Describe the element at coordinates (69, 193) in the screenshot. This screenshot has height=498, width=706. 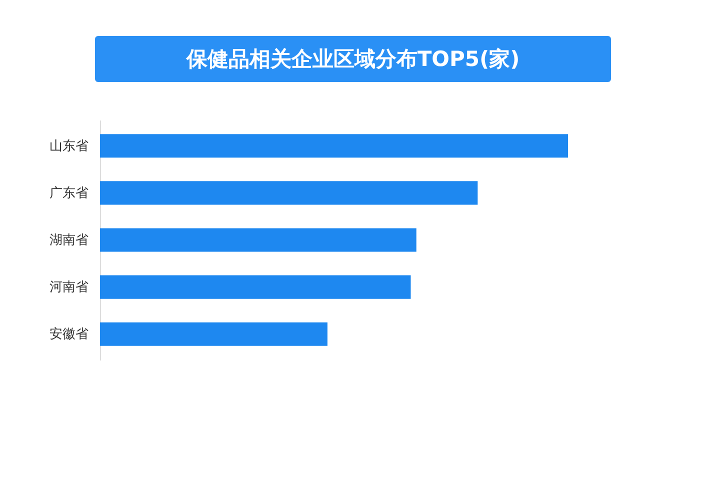
I see `y-tick-label: 广东省` at that location.